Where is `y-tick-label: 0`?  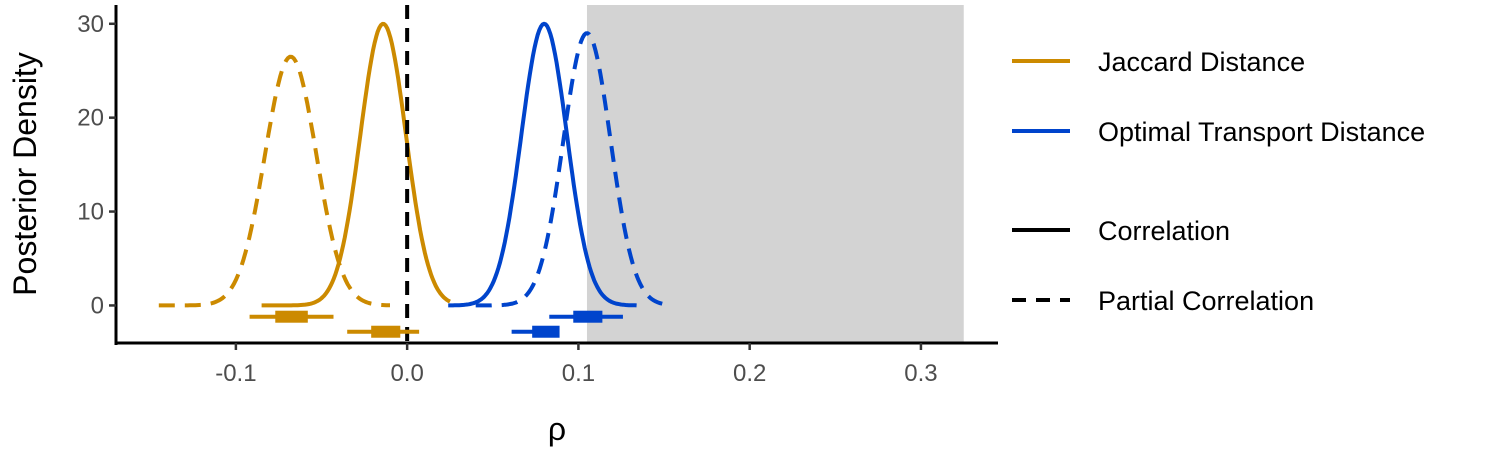
y-tick-label: 0 is located at coordinates (97, 305).